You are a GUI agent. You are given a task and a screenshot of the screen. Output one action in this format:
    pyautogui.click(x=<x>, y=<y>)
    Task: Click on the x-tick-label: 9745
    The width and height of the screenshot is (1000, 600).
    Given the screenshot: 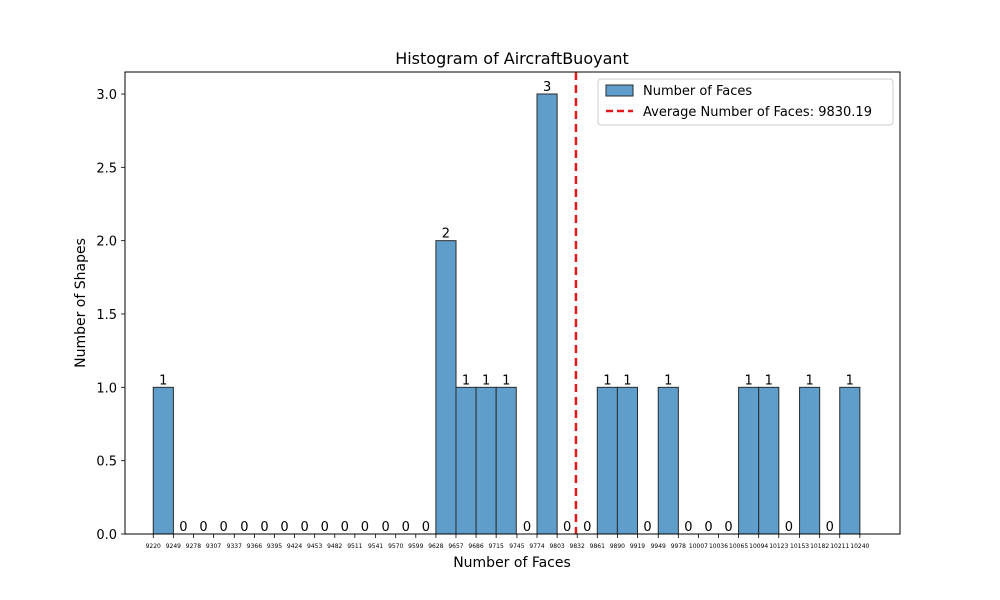 What is the action you would take?
    pyautogui.click(x=516, y=546)
    